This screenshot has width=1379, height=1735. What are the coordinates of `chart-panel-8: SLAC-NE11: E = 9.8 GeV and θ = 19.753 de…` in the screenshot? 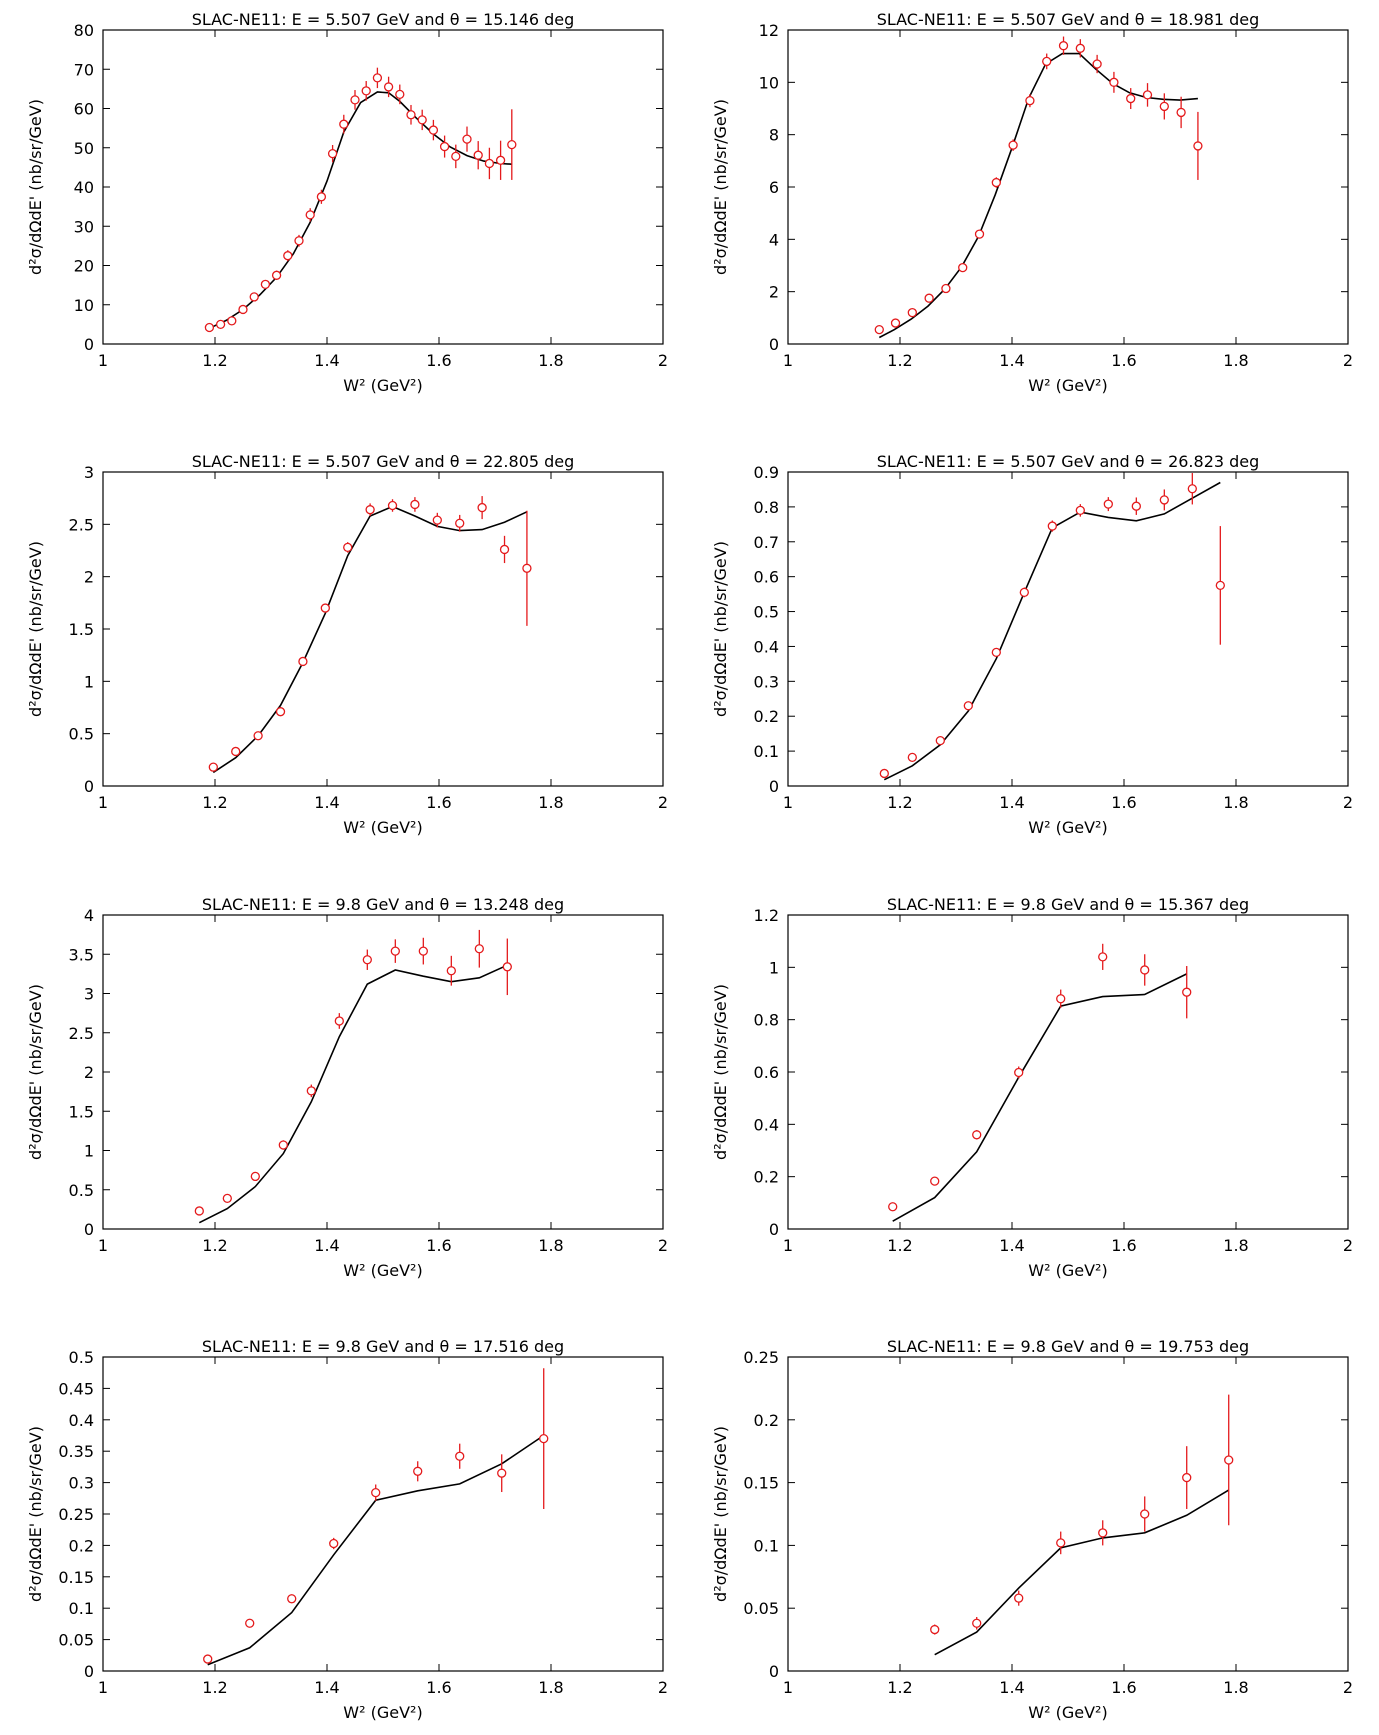 It's located at (1032, 1529).